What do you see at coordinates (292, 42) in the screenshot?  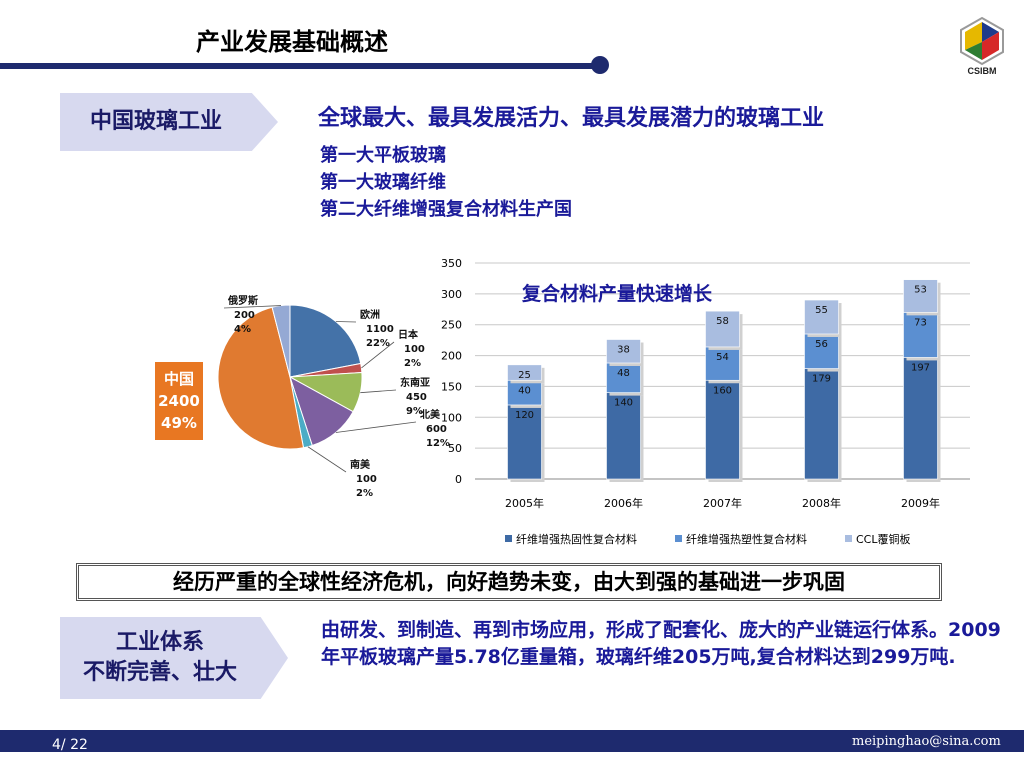 I see `page-title: 产业发展基础概述` at bounding box center [292, 42].